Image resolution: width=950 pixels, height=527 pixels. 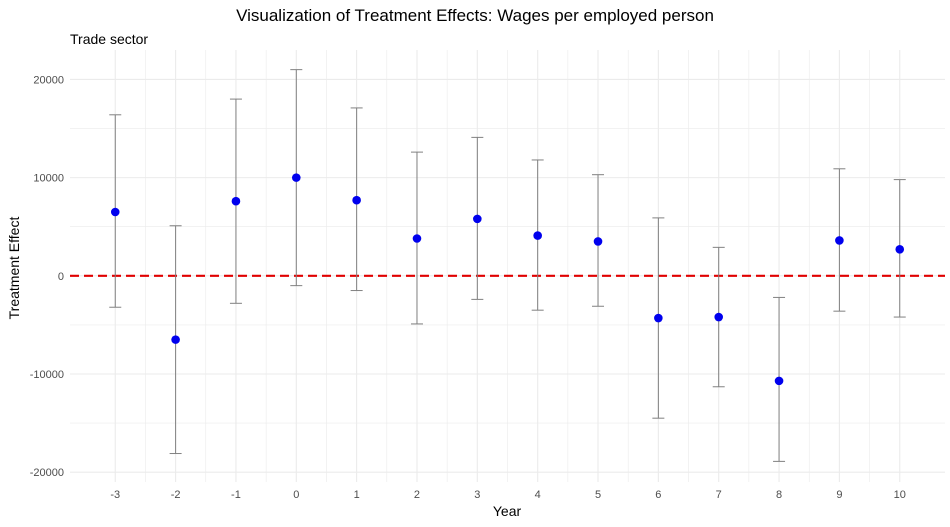 I want to click on x-tick-label: 6, so click(x=658, y=495).